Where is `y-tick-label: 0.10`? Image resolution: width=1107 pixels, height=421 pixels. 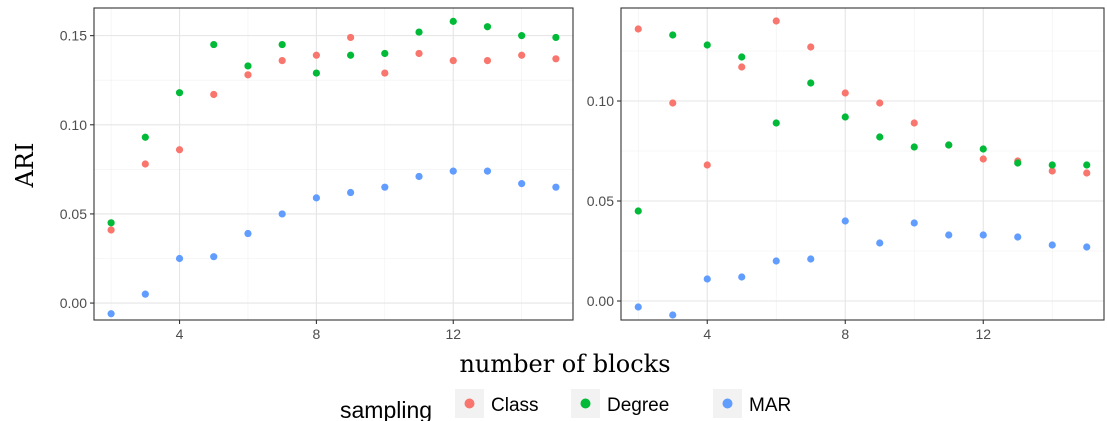 y-tick-label: 0.10 is located at coordinates (600, 101).